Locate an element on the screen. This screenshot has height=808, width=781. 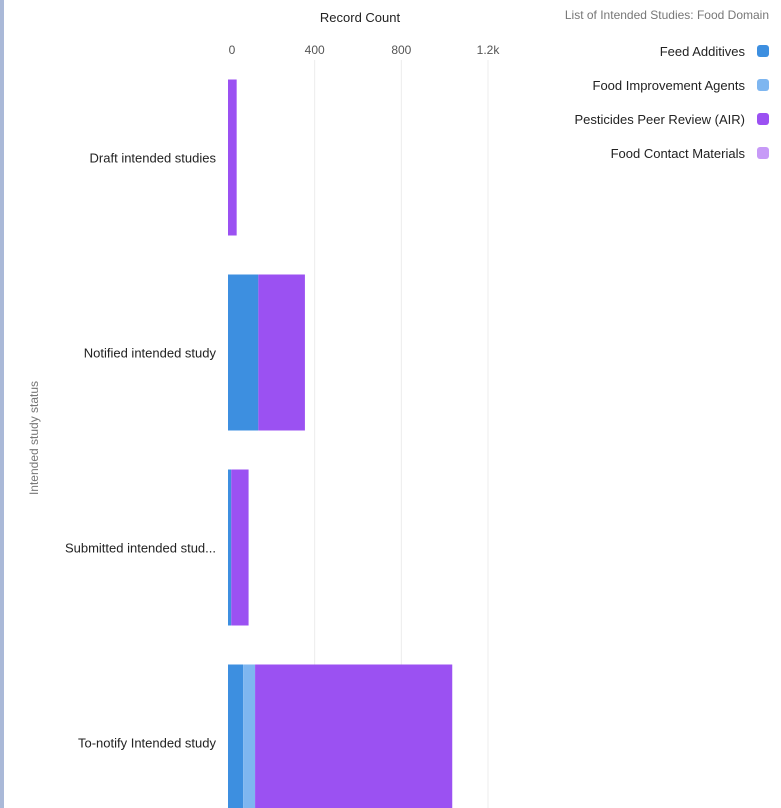
legend-item: Pesticides Peer Review (AIR) is located at coordinates (667, 119).